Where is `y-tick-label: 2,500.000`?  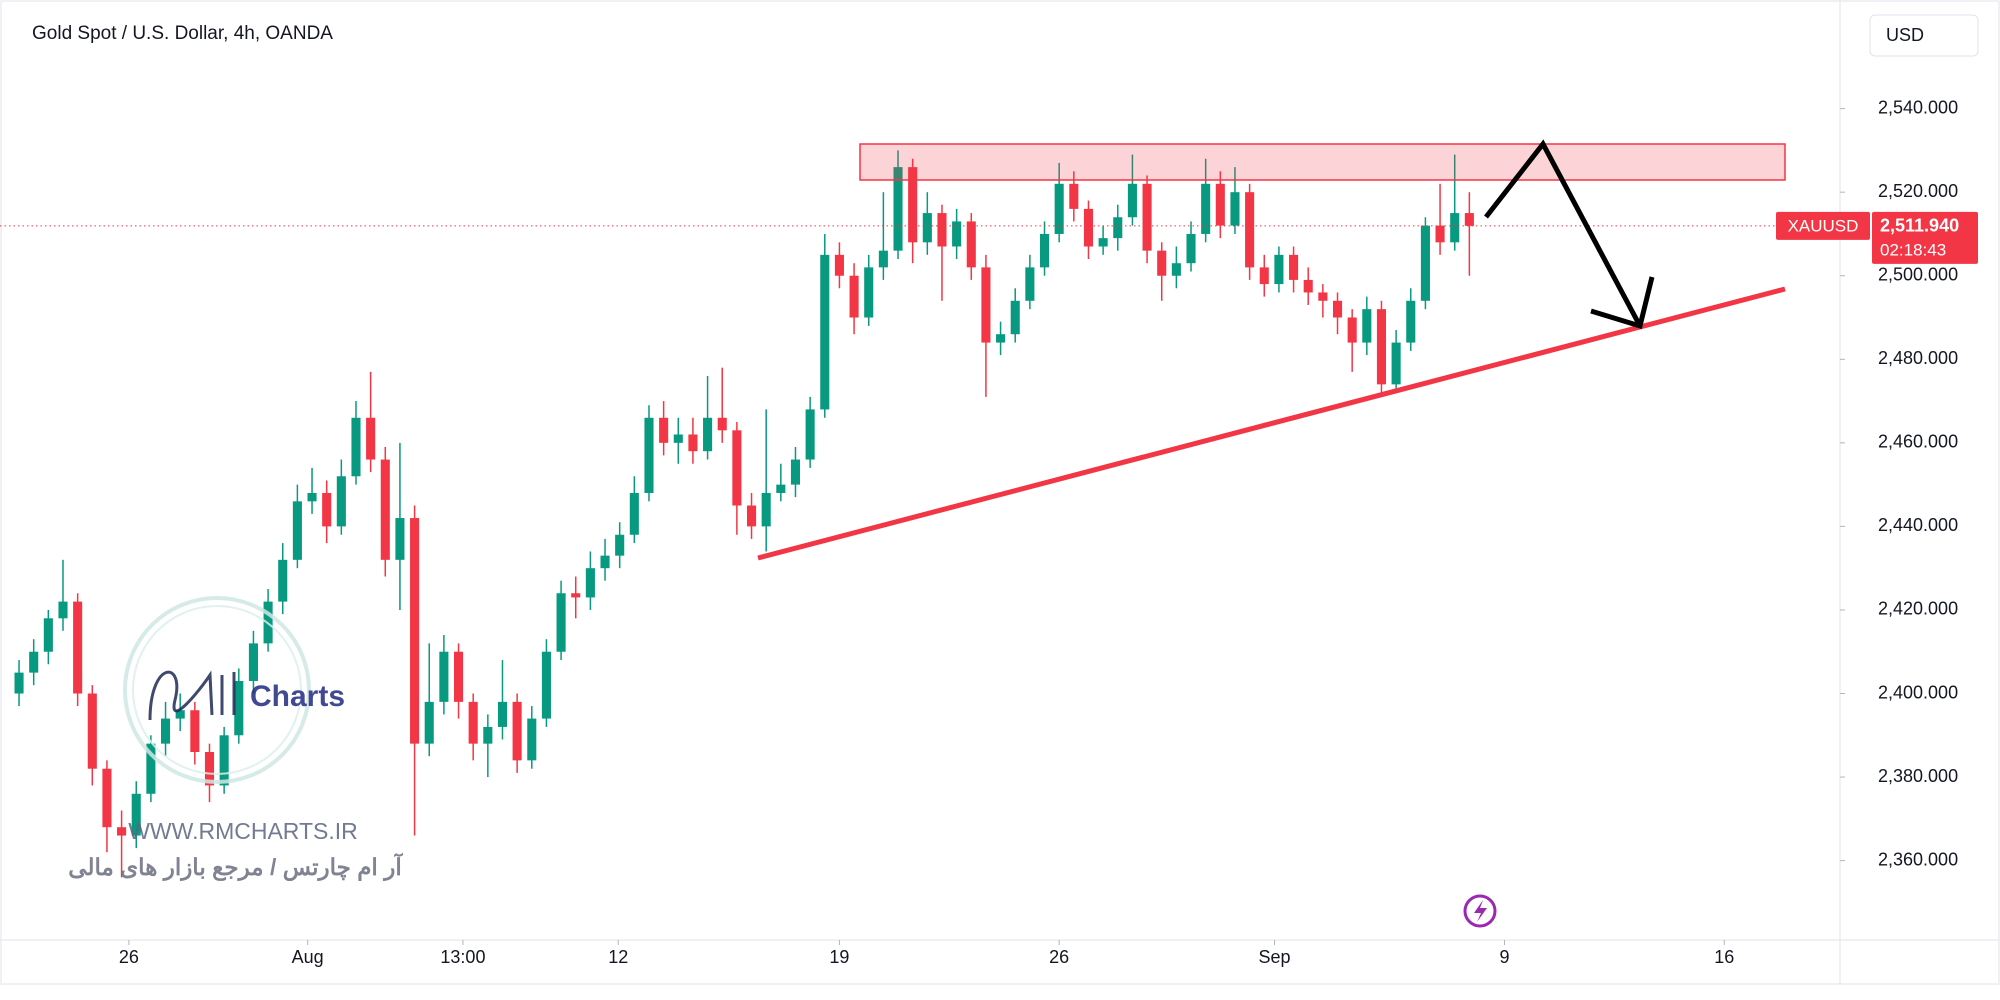
y-tick-label: 2,500.000 is located at coordinates (1918, 274).